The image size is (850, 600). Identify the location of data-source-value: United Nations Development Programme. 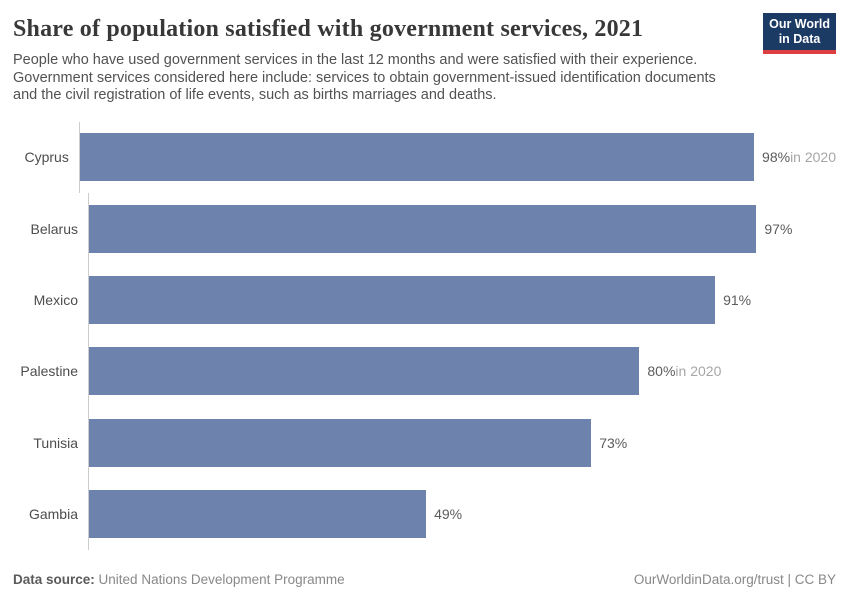
(221, 579).